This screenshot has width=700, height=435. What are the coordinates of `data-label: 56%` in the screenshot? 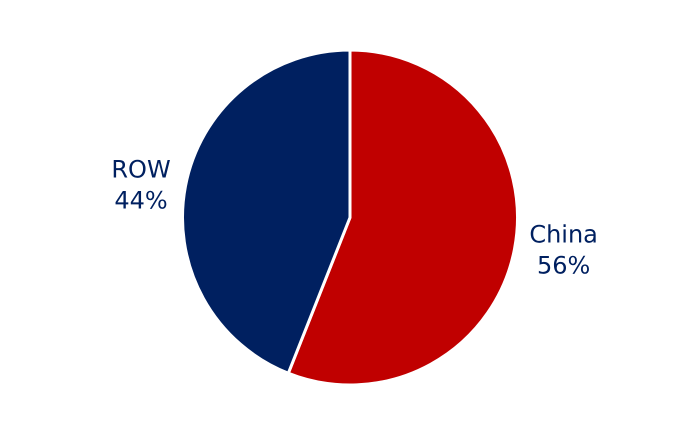 It's located at (563, 266).